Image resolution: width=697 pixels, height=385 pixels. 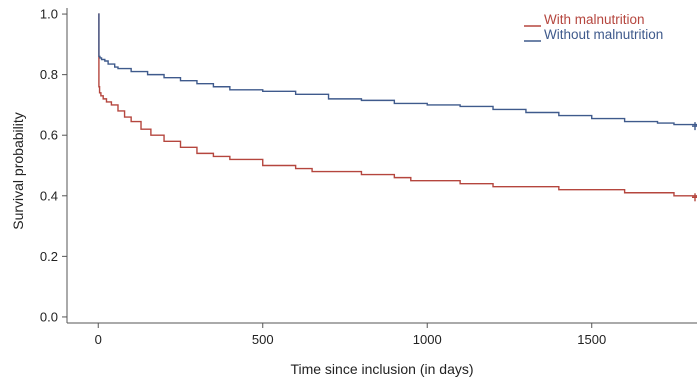 I want to click on y-tick-label: 0.8, so click(x=49, y=74).